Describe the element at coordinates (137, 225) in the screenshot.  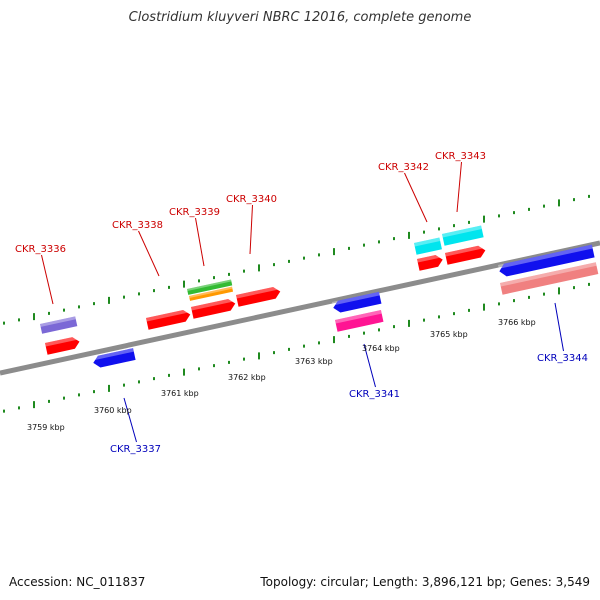
I see `gene-label-ckr_3338: CKR_3338` at that location.